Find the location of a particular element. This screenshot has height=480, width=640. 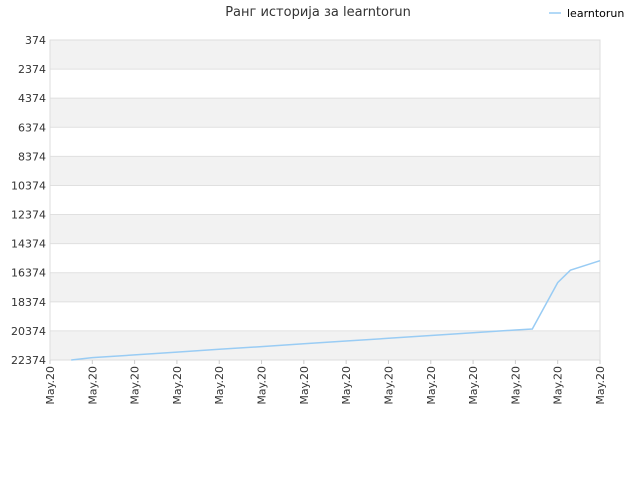

y-tick-label: 14374 is located at coordinates (28, 244).